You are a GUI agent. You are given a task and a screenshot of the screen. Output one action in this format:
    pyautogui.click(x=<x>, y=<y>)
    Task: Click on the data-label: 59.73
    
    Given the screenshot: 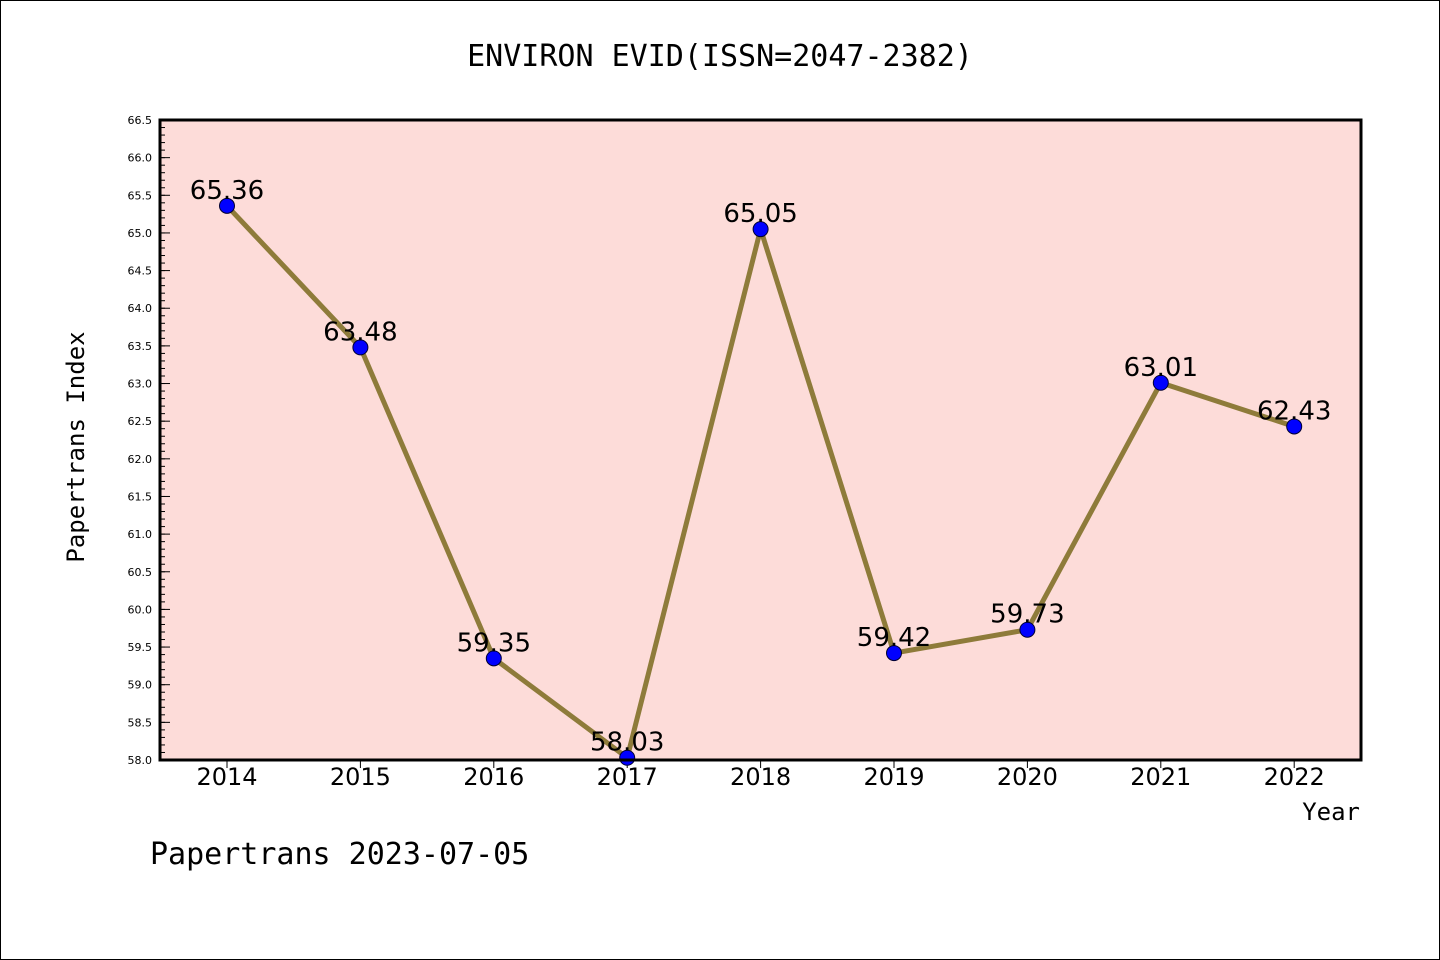 What is the action you would take?
    pyautogui.click(x=1027, y=615)
    